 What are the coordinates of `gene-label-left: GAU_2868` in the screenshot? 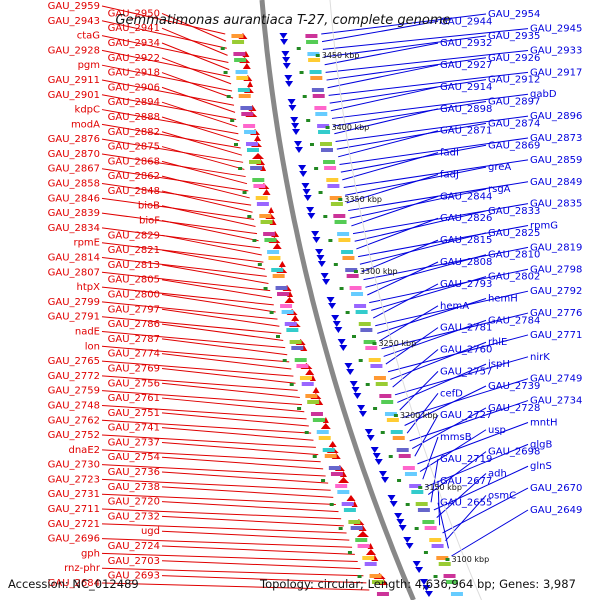 It's located at (134, 161).